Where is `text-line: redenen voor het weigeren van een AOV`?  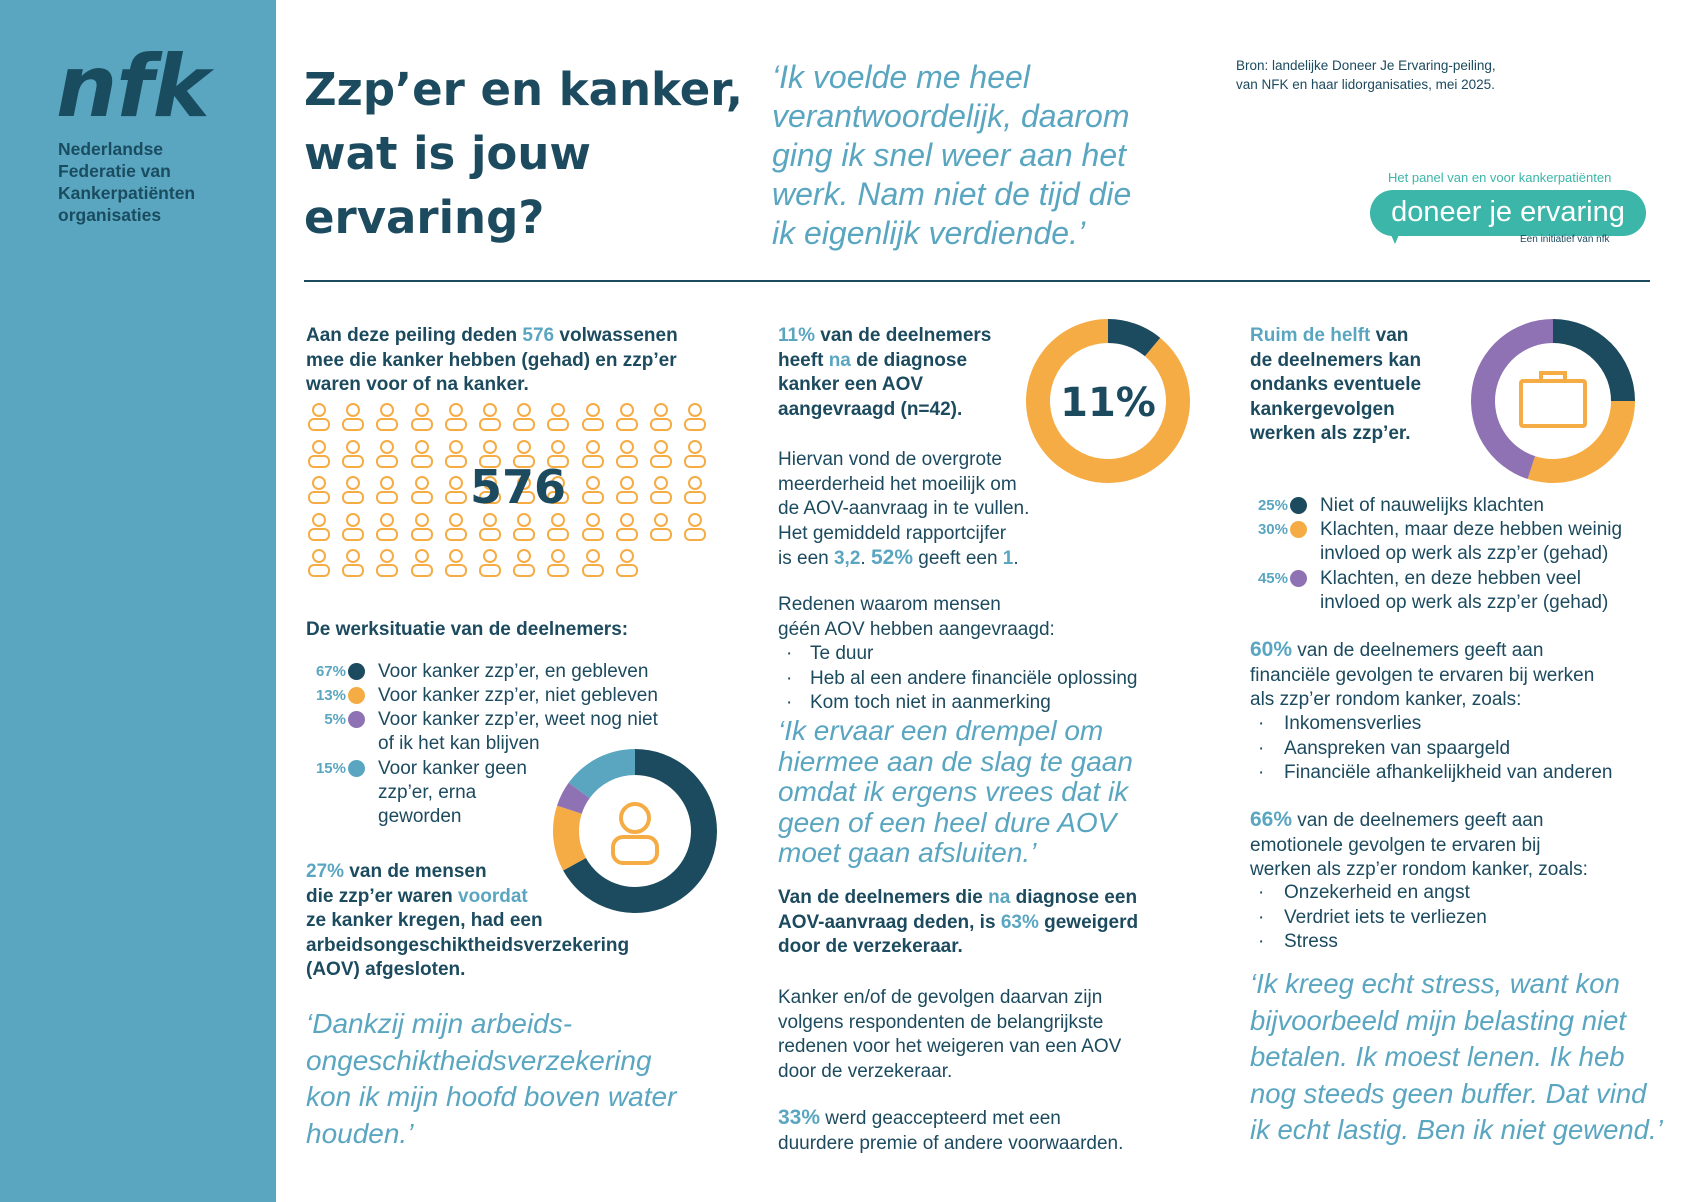 text-line: redenen voor het weigeren van een AOV is located at coordinates (950, 1046).